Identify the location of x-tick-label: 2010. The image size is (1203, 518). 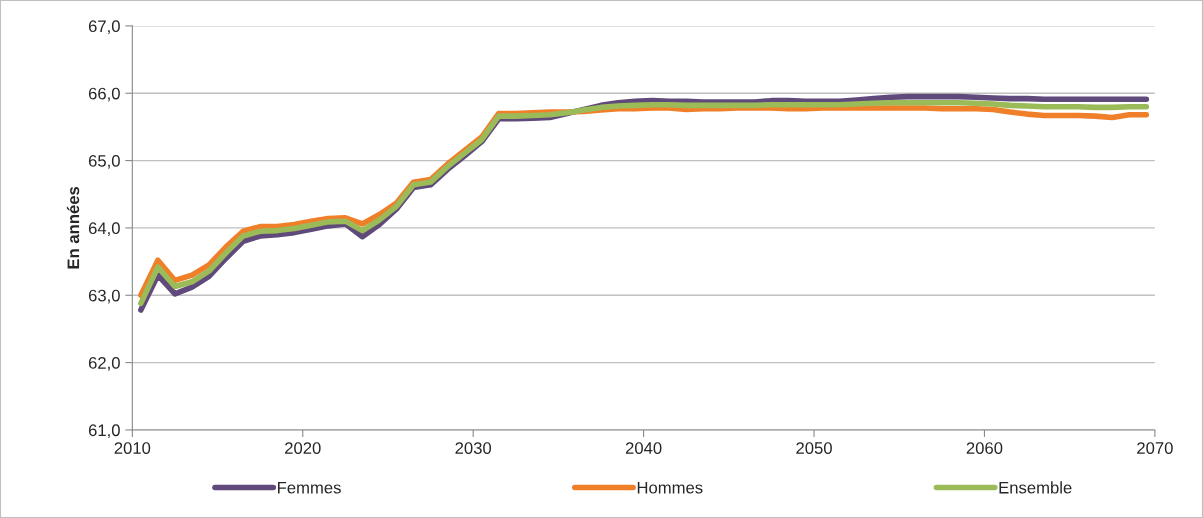
(132, 448).